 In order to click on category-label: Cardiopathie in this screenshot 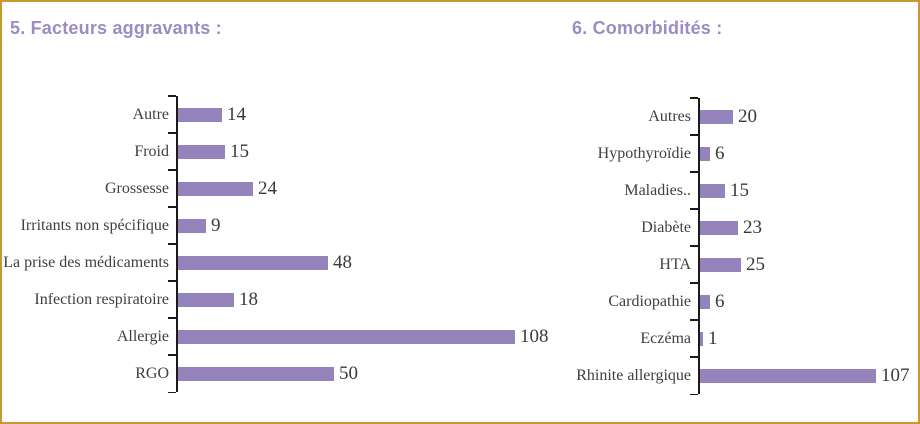, I will do `click(649, 301)`.